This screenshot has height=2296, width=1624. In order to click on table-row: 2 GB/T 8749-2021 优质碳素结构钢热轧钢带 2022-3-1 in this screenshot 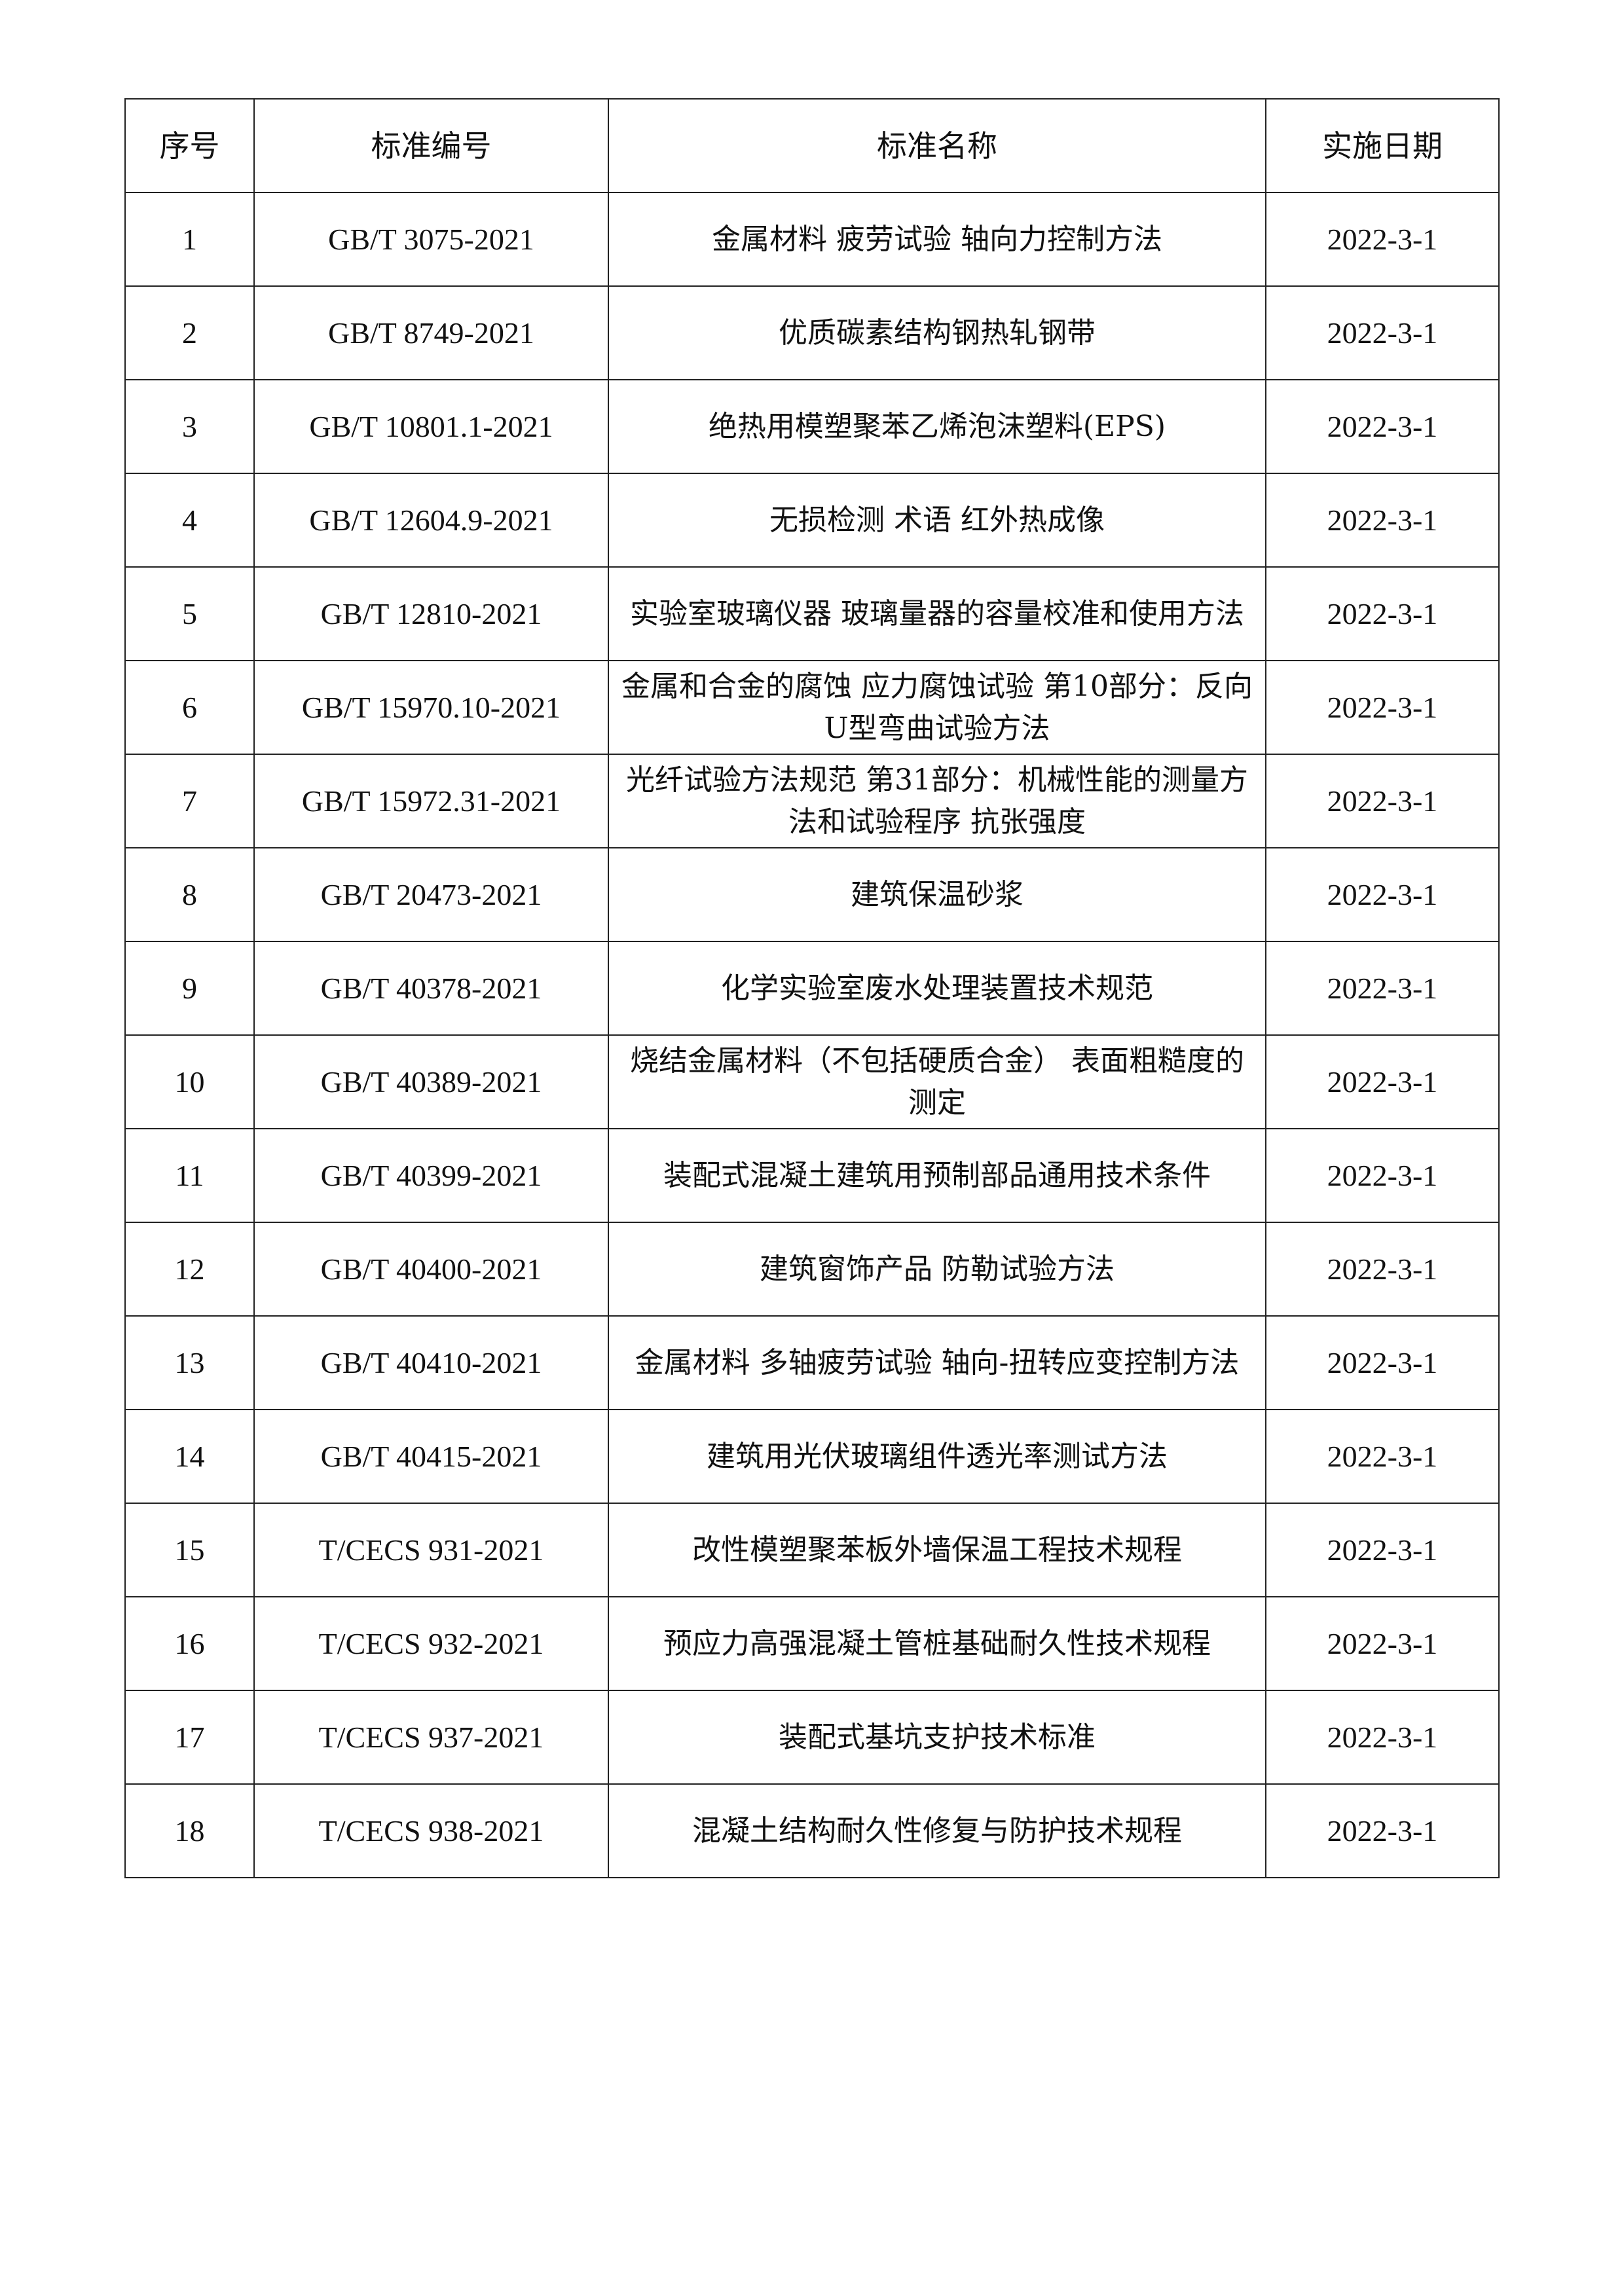, I will do `click(812, 332)`.